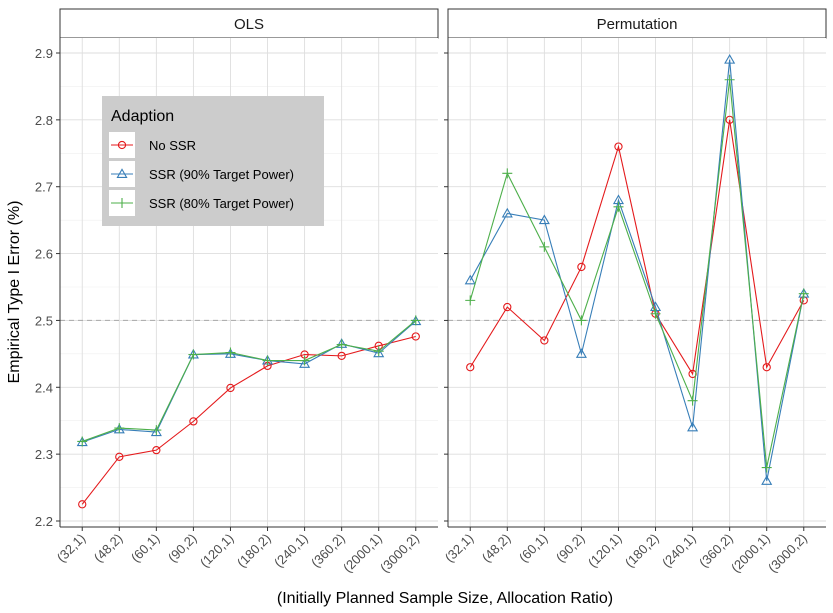  I want to click on y-tick-label: 2.6, so click(44, 254).